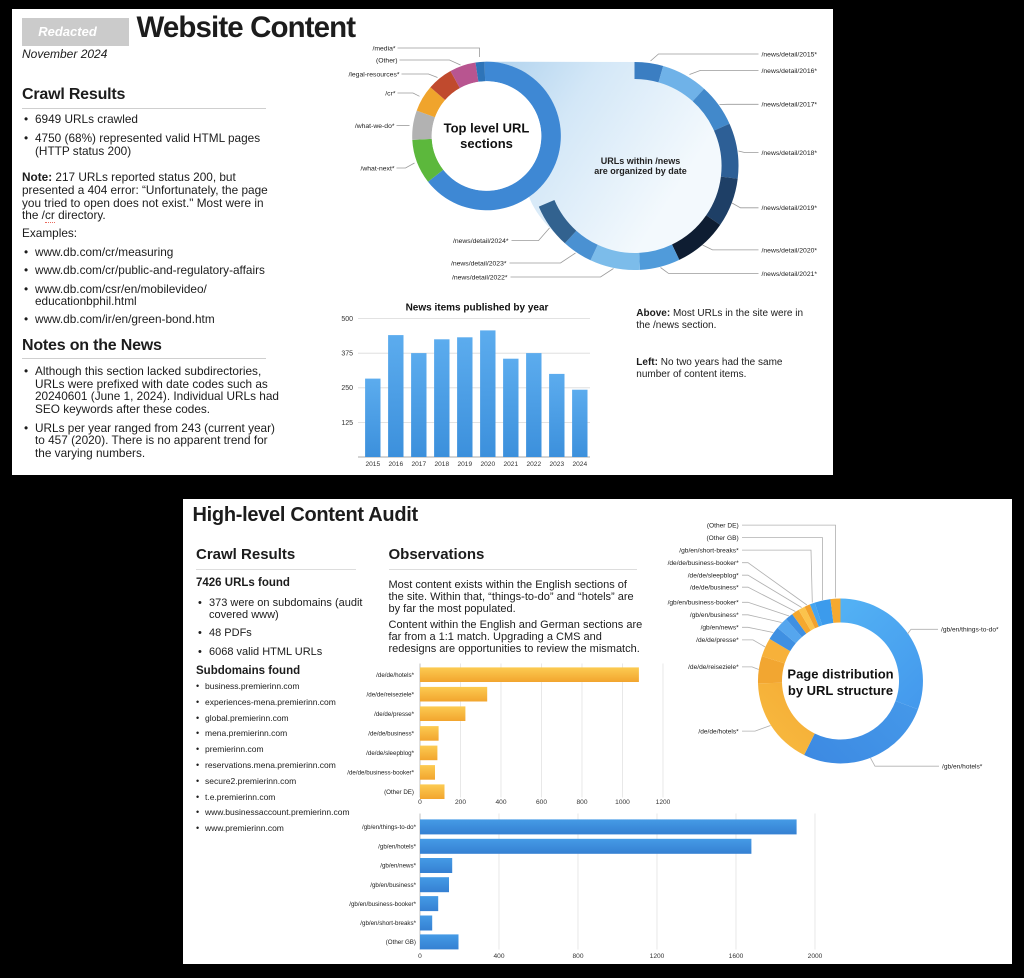 Image resolution: width=1024 pixels, height=978 pixels. I want to click on svg-text: /news/detail/2019*, so click(789, 208).